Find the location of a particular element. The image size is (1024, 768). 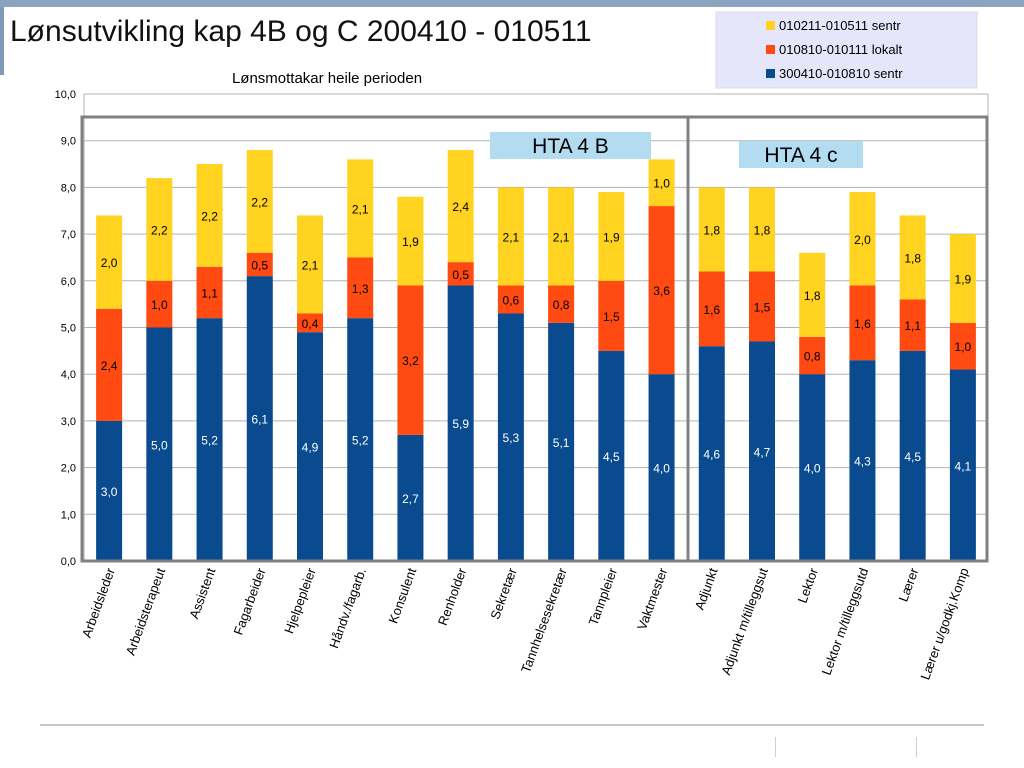

x-tick-label: Håndv./fagarb. is located at coordinates (347, 608).